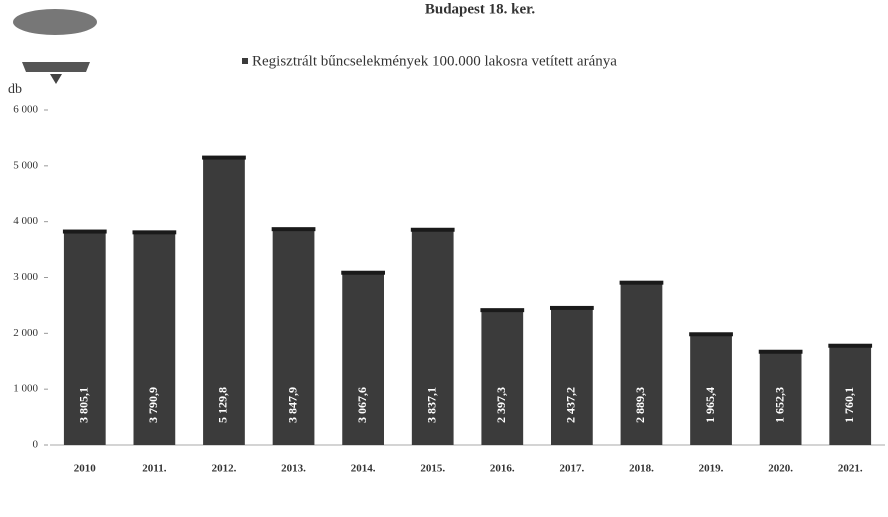  Describe the element at coordinates (711, 469) in the screenshot. I see `x-tick-label: 2019.` at that location.